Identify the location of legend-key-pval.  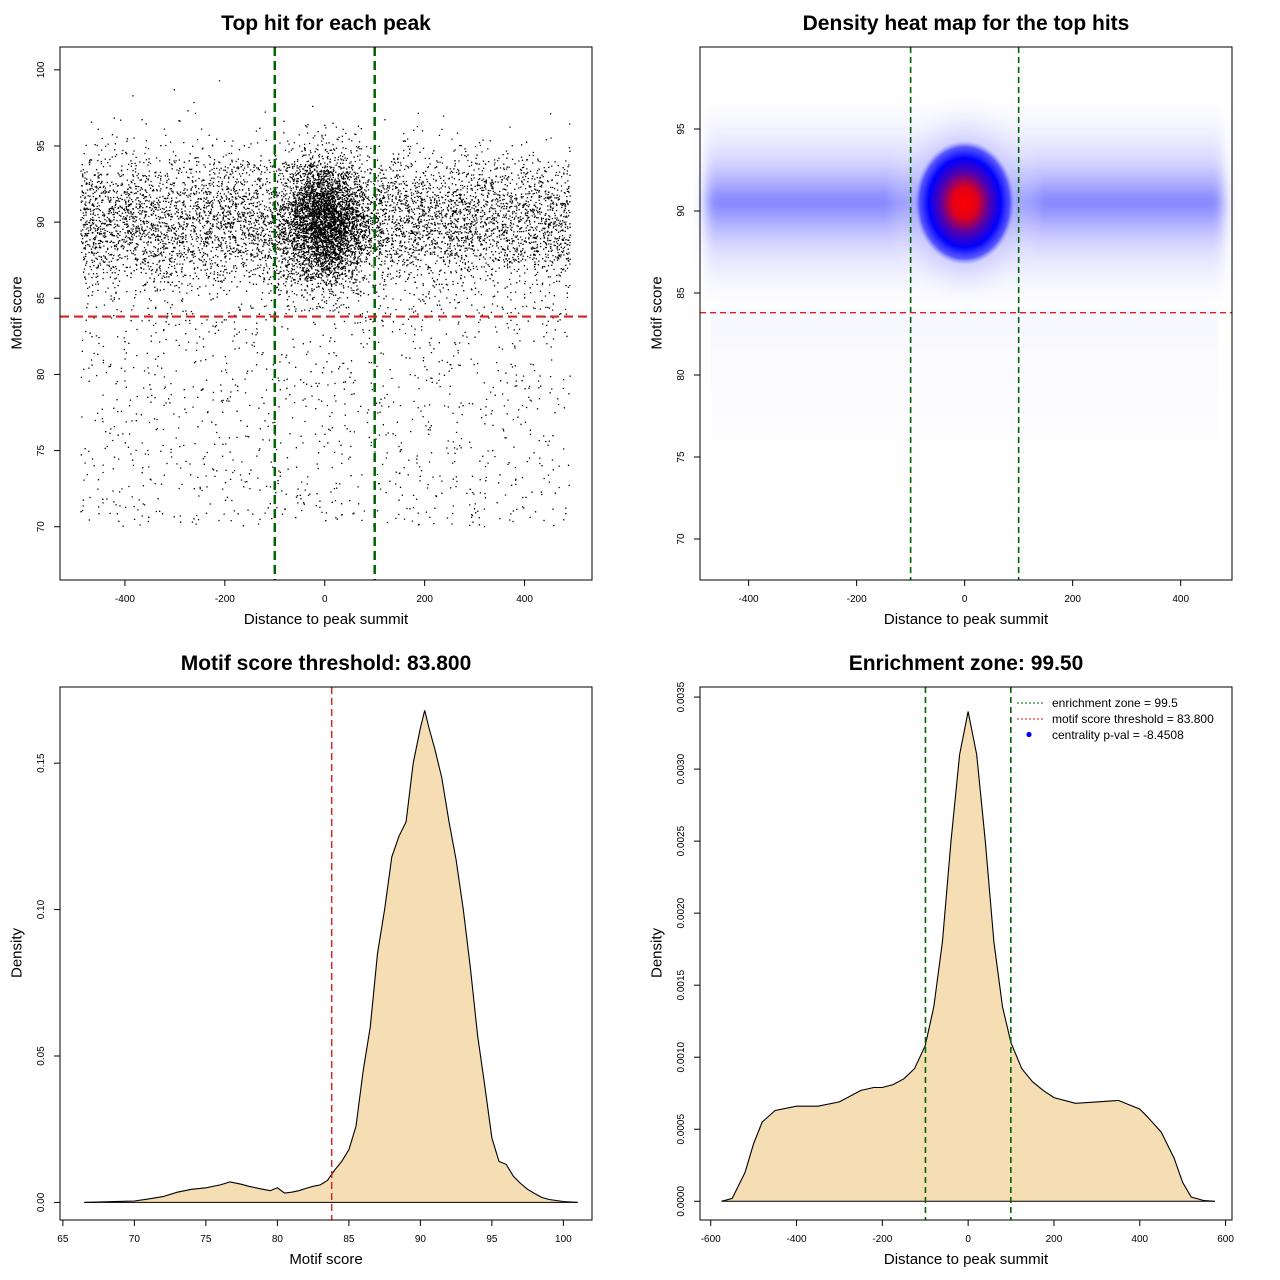
(1029, 734).